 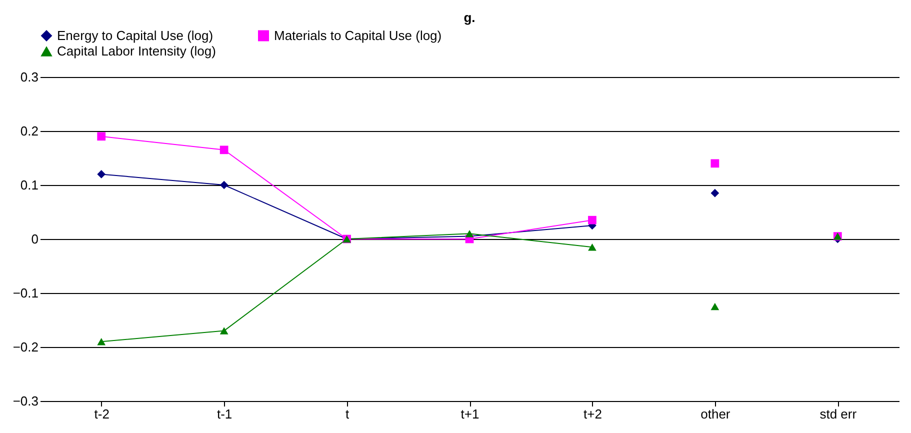 I want to click on legend-label: Capital Labor Intensity (log), so click(x=136, y=51).